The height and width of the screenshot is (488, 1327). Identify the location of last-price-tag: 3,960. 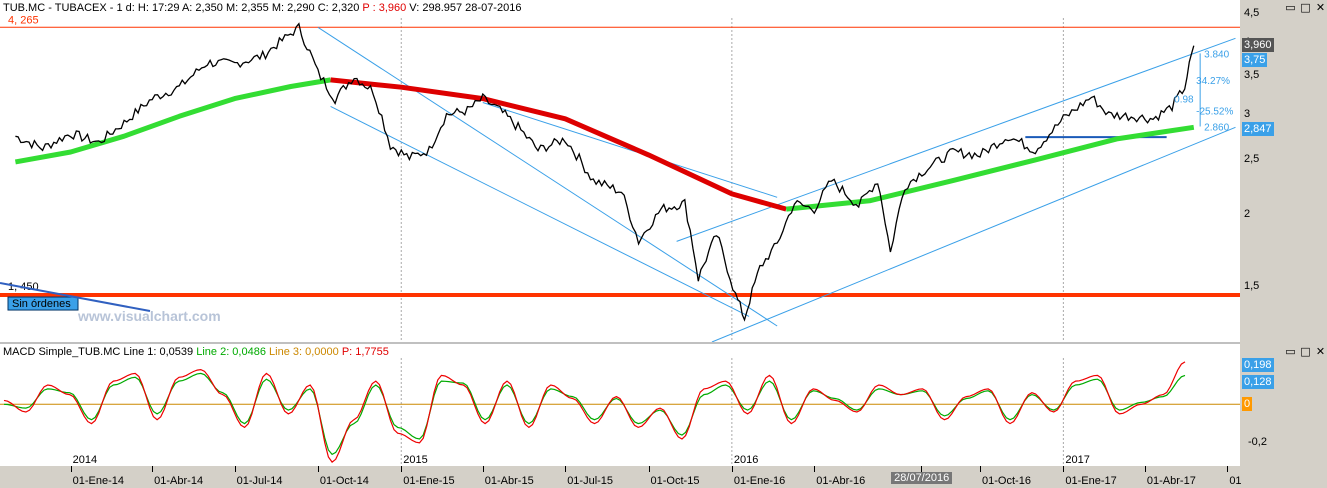
(1258, 44).